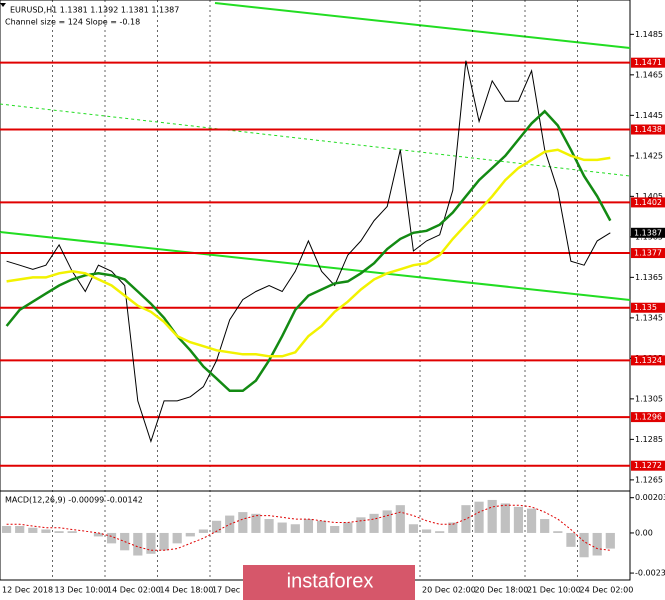 The width and height of the screenshot is (665, 600). What do you see at coordinates (649, 115) in the screenshot?
I see `y-tick-label: 1.1445` at bounding box center [649, 115].